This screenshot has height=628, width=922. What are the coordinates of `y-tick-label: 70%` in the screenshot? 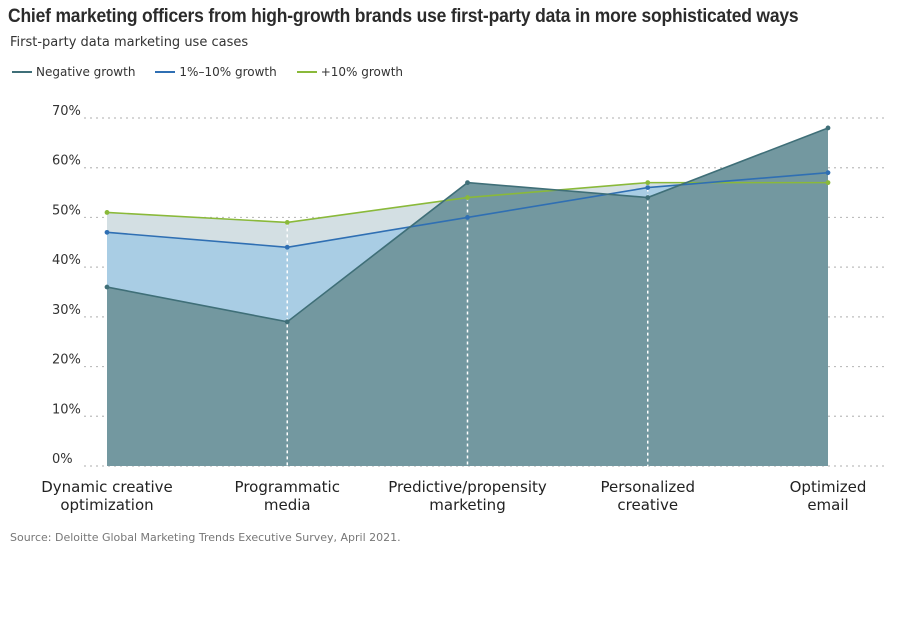 It's located at (66, 111).